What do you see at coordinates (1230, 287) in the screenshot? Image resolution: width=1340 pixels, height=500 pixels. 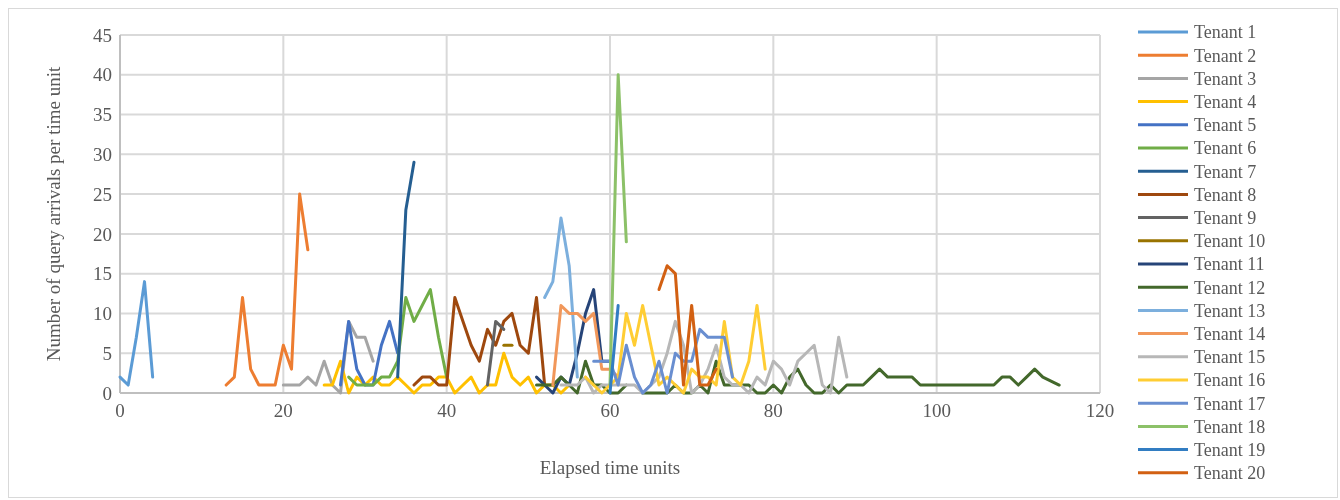 I see `legend-label: Tenant 12` at bounding box center [1230, 287].